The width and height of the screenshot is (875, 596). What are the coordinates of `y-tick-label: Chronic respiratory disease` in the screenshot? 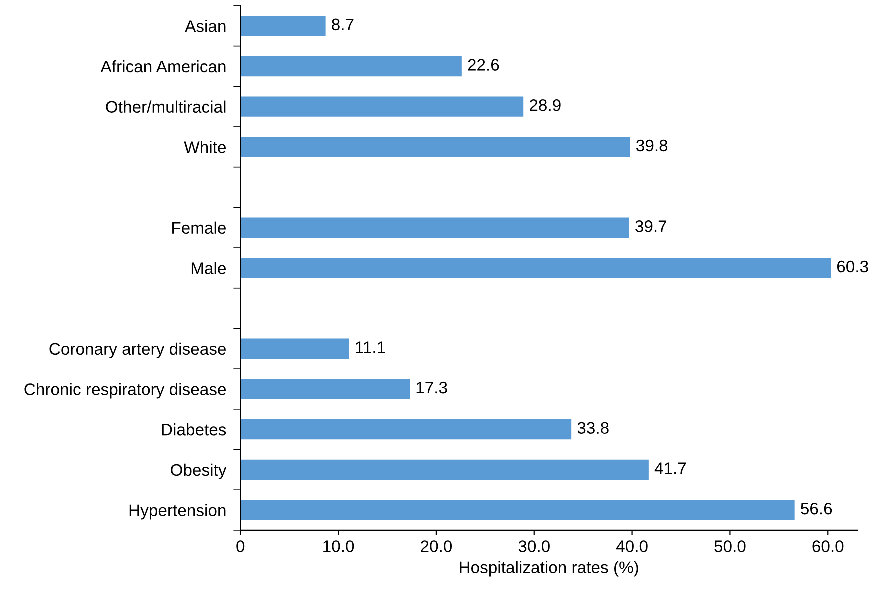 It's located at (125, 391).